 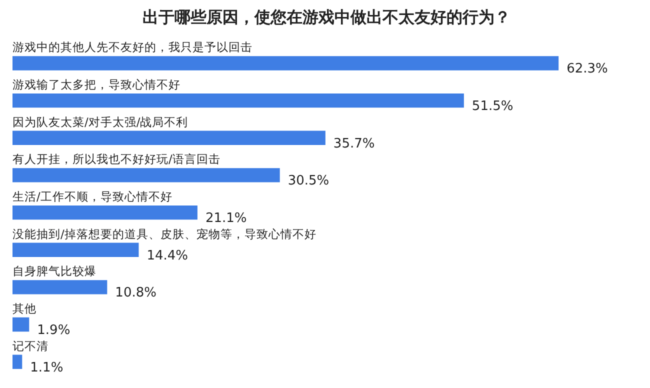 What do you see at coordinates (587, 69) in the screenshot?
I see `data-label: 62.3%` at bounding box center [587, 69].